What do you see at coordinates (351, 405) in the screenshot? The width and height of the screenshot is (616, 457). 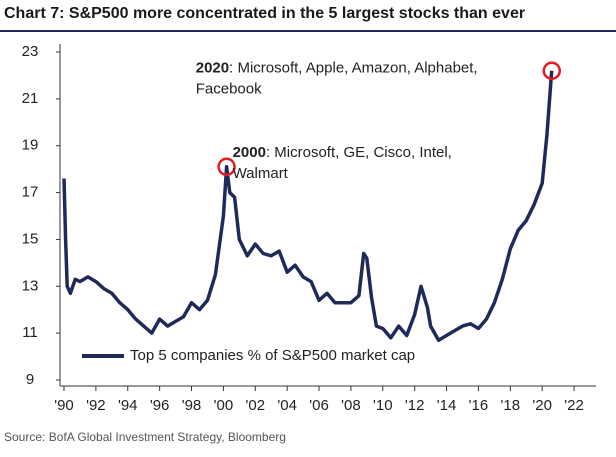 I see `x-tick-label: '08` at bounding box center [351, 405].